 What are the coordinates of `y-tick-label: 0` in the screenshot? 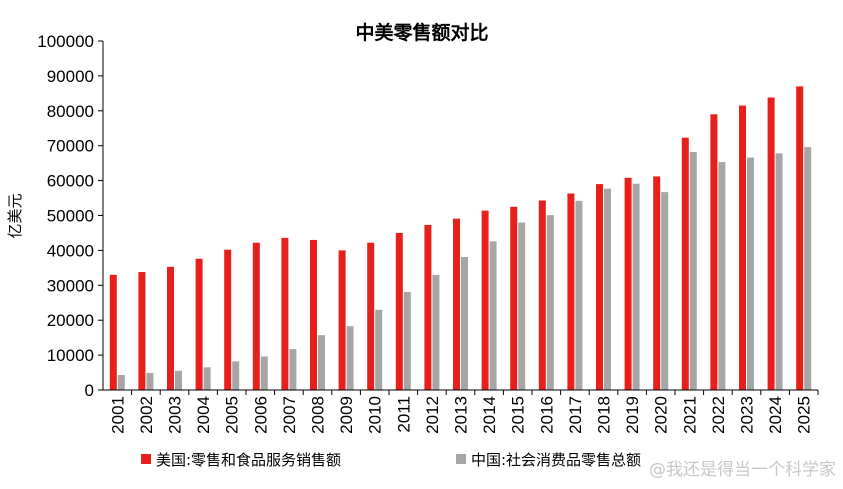 It's located at (89, 390).